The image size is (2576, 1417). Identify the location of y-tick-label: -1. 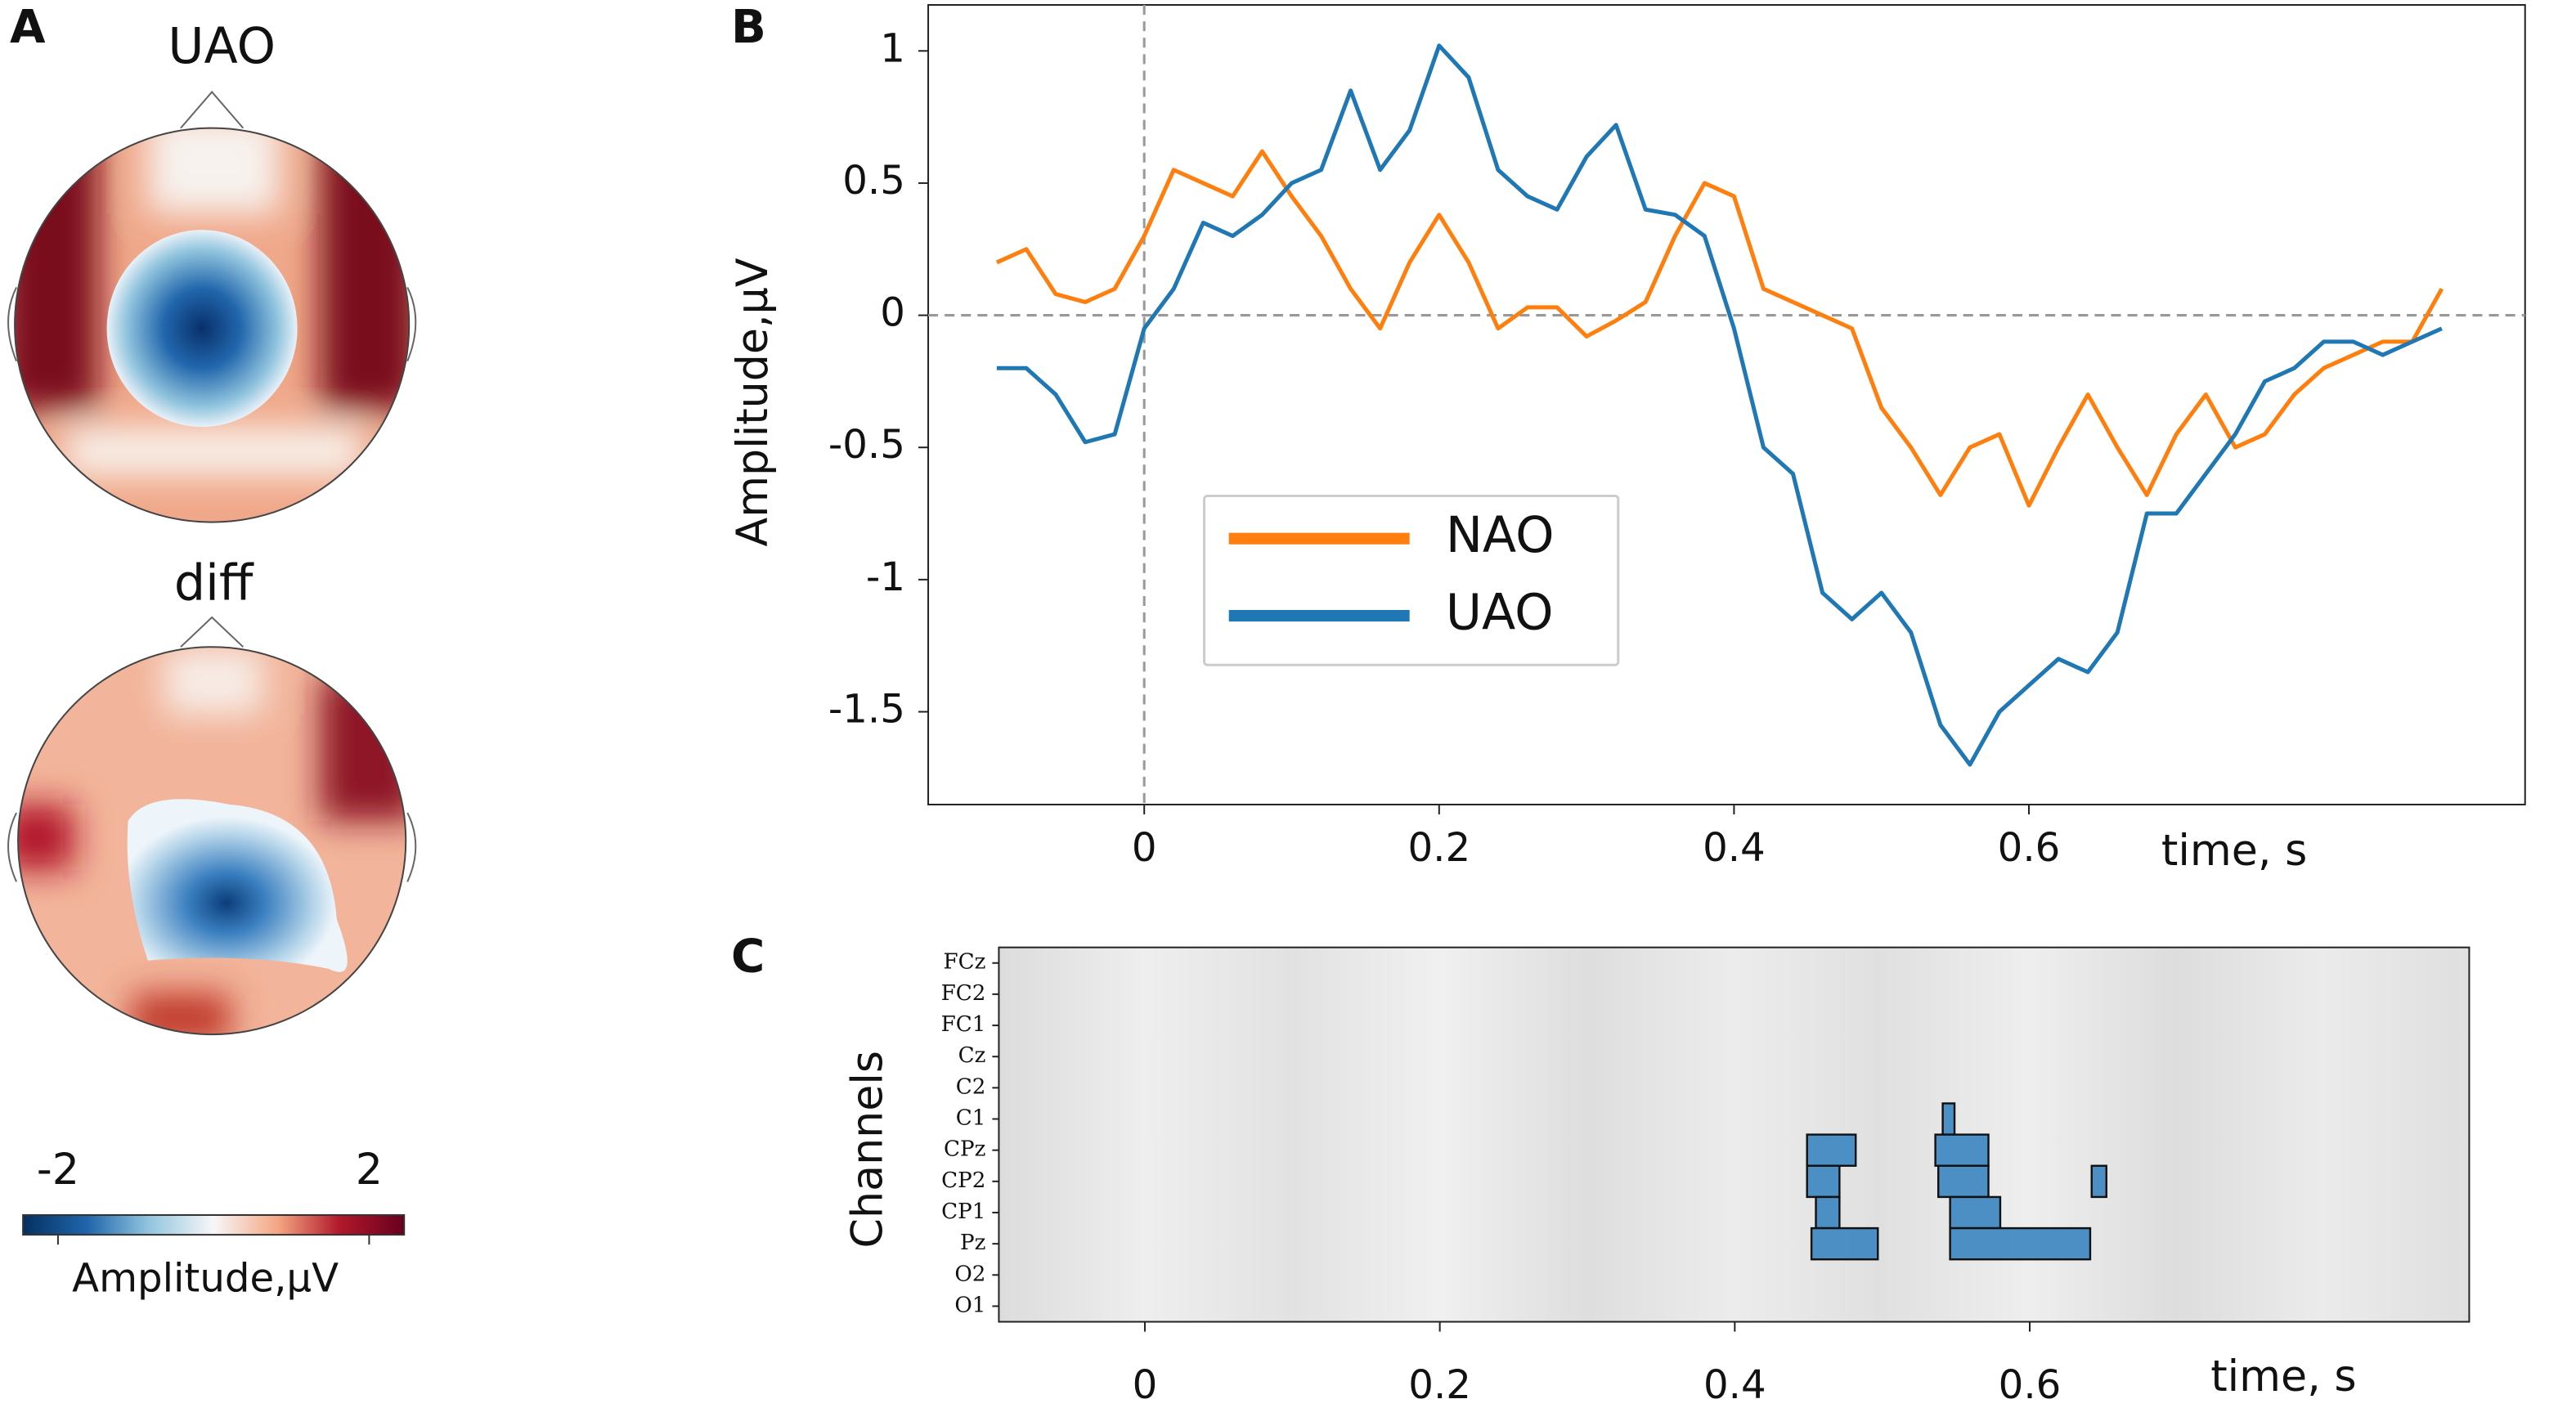
(885, 577).